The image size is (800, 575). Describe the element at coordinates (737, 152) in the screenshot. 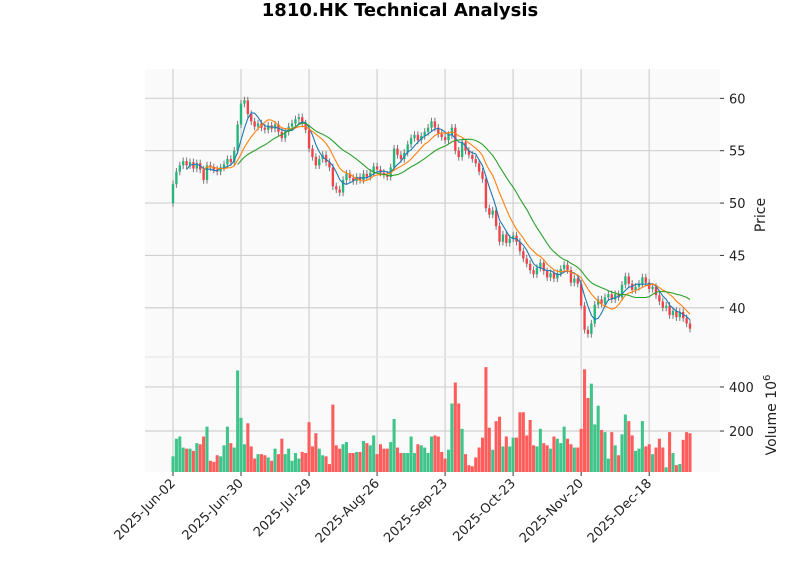

I see `price-tick-label: 55` at that location.